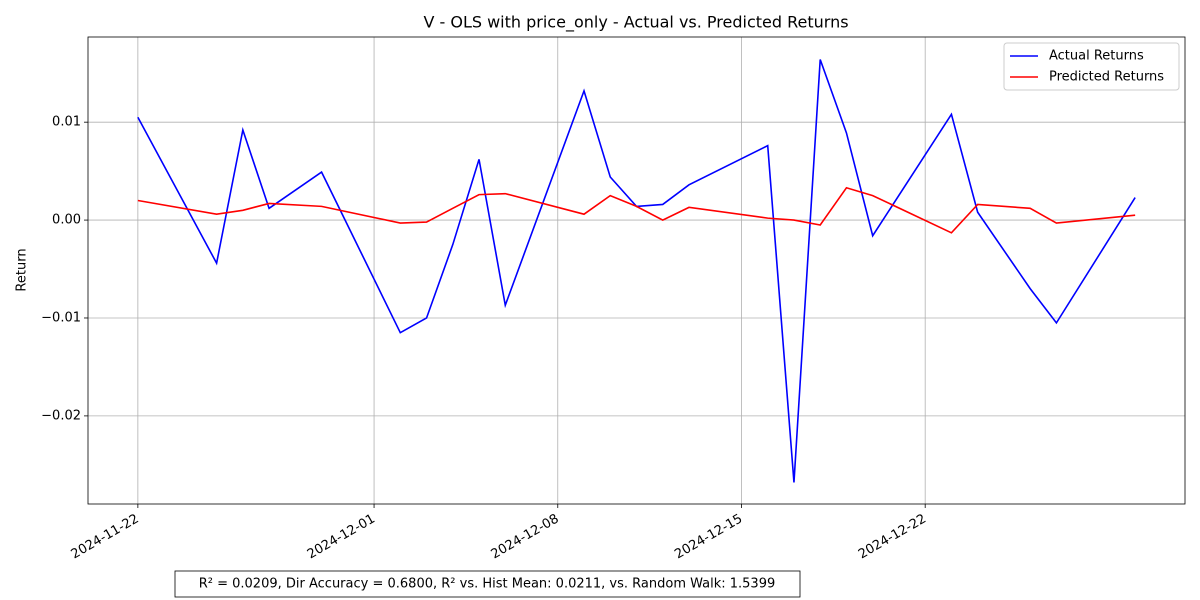 The width and height of the screenshot is (1200, 600). I want to click on x-tick-label: 2024-12-15, so click(708, 537).